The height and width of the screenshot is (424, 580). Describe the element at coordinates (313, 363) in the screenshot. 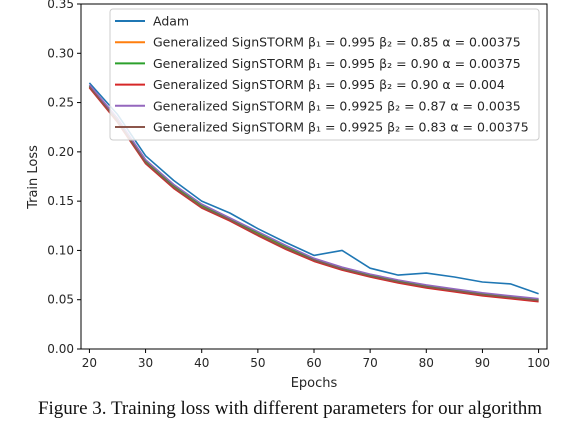

I see `x-tick-label: 60` at that location.